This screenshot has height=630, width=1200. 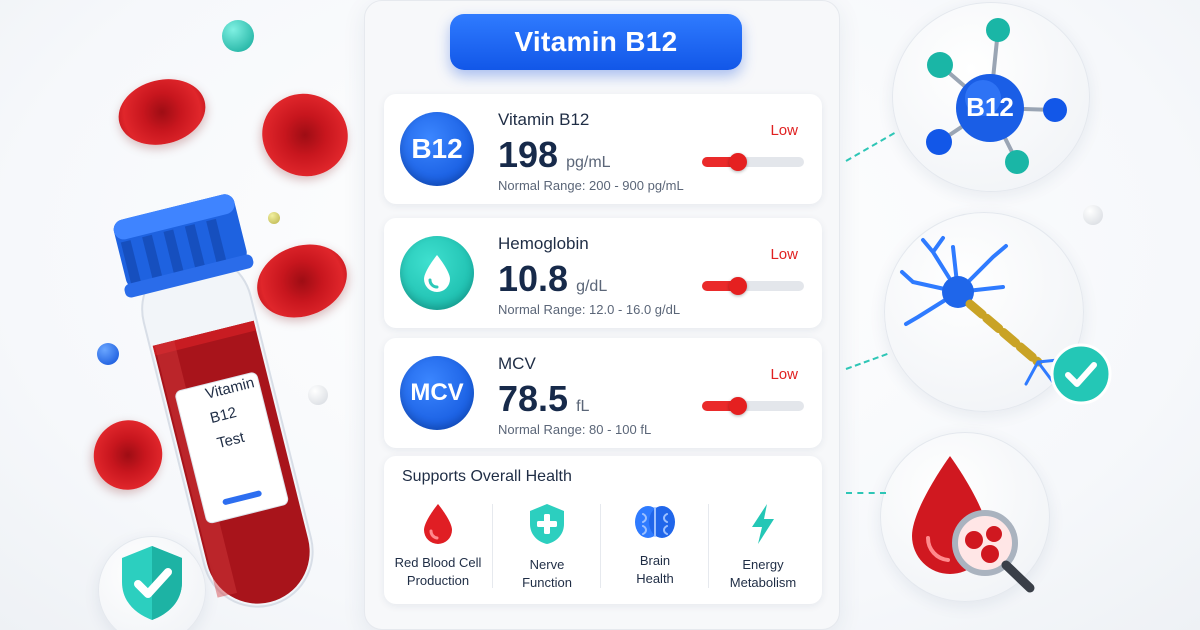 I want to click on normal-range: Normal Range: 80 - 100 fL, so click(x=575, y=429).